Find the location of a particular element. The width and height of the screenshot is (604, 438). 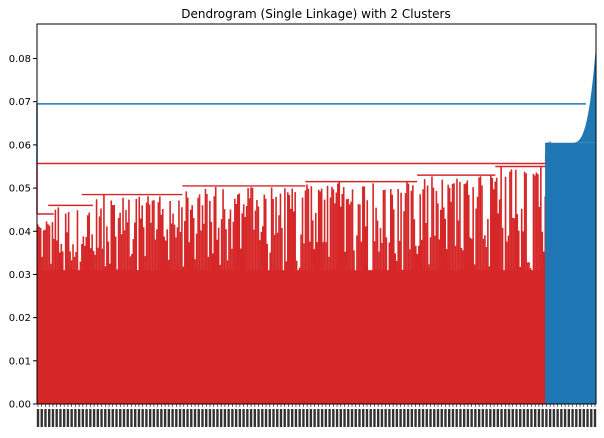

y-tick-label: 0.02 is located at coordinates (20, 318).